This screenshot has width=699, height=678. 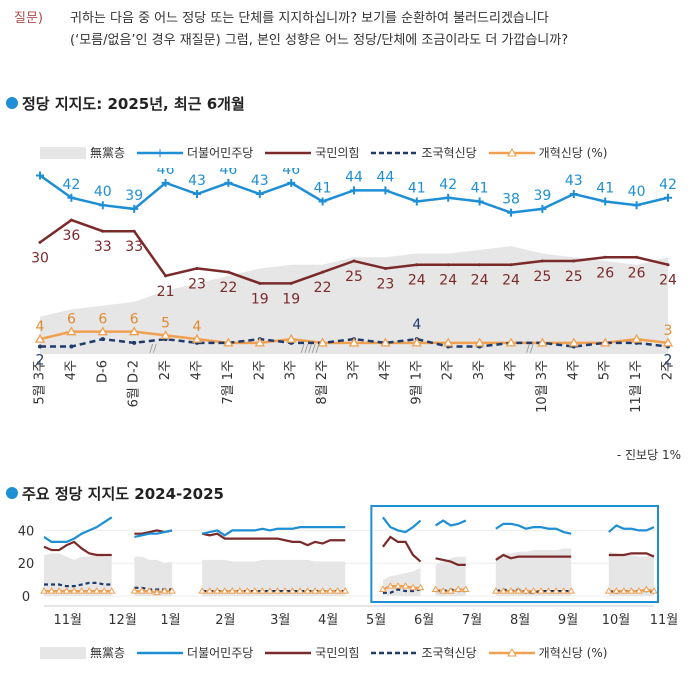 I want to click on x-month-label: 7월, so click(x=472, y=620).